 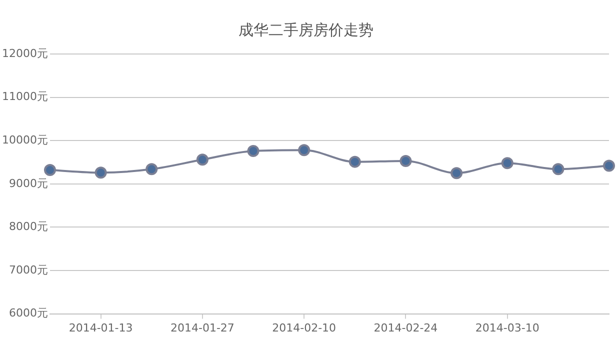 What do you see at coordinates (306, 29) in the screenshot?
I see `chart-title: 成华二手房房价走势` at bounding box center [306, 29].